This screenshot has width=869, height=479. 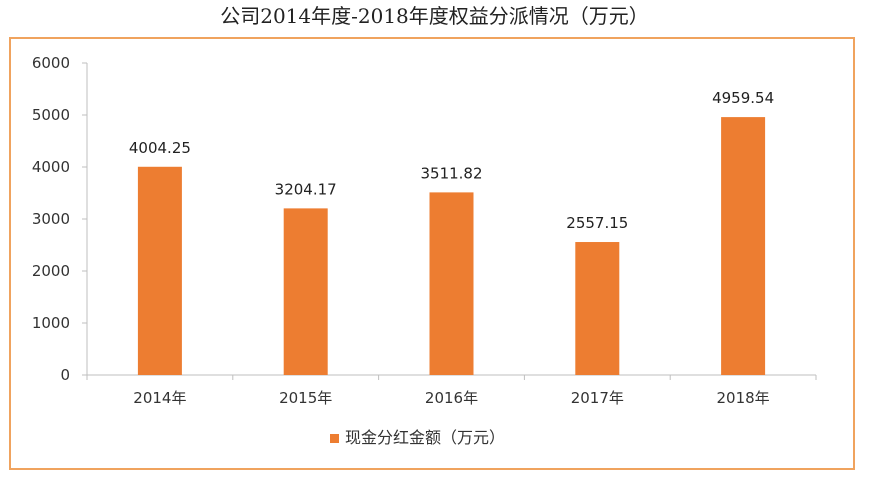 I want to click on y-tick-label: 2000, so click(x=51, y=271).